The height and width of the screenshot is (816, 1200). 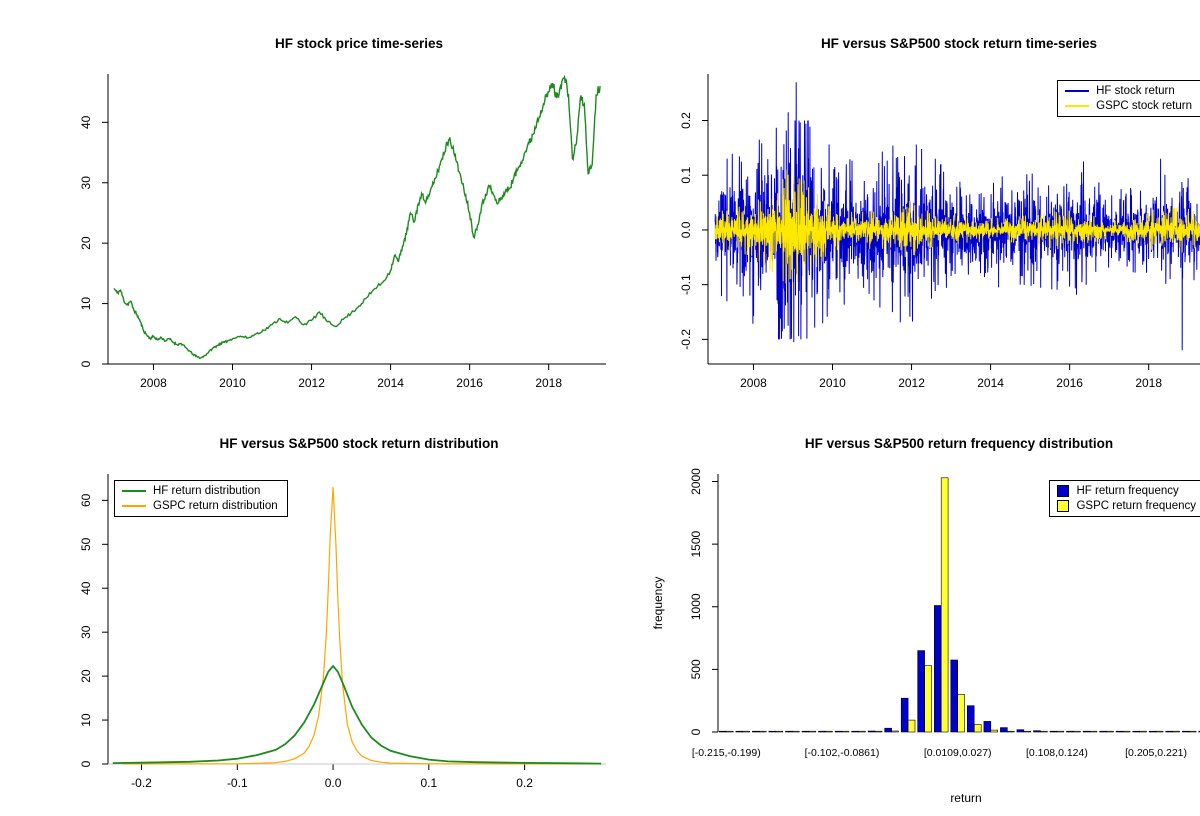 What do you see at coordinates (696, 669) in the screenshot?
I see `svg-text: 500` at bounding box center [696, 669].